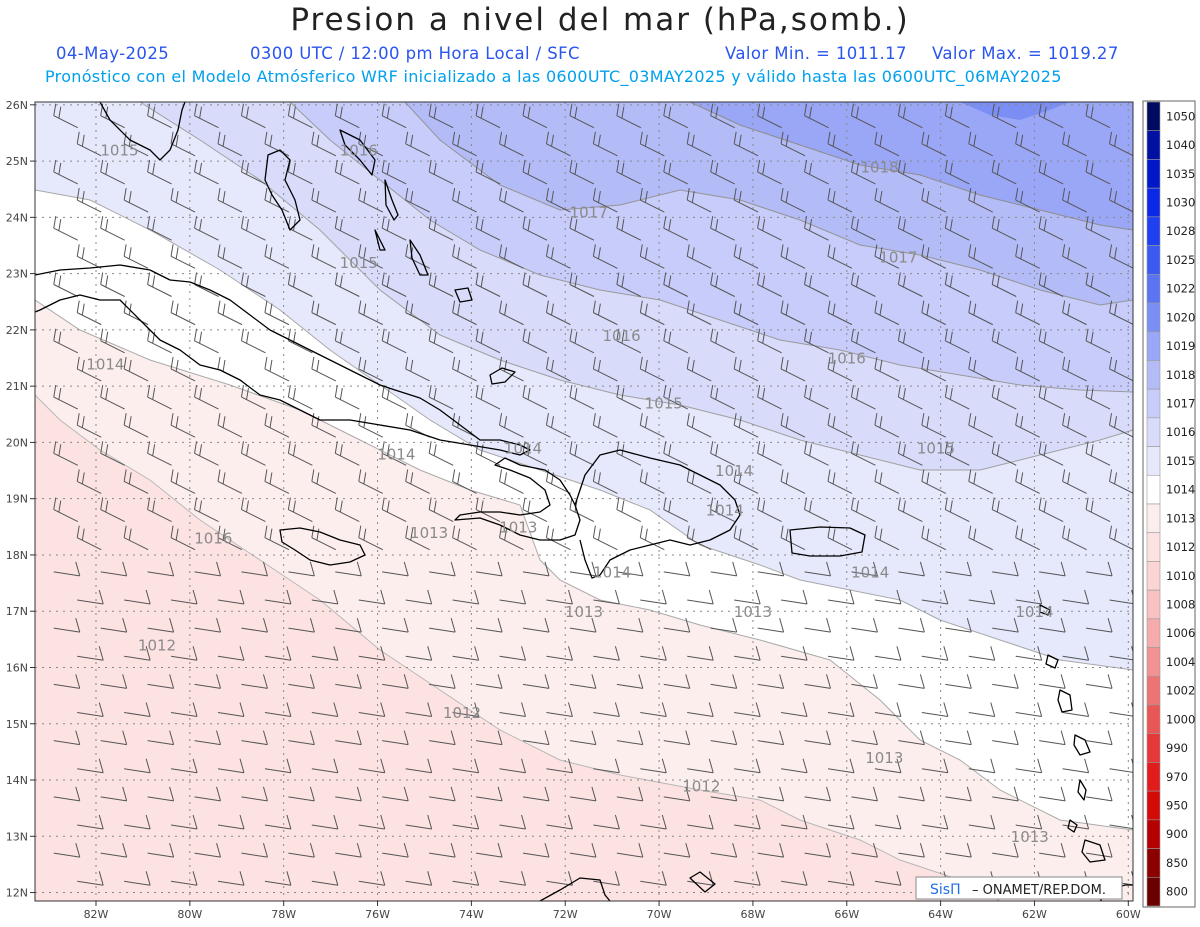 The width and height of the screenshot is (1200, 927). What do you see at coordinates (157, 646) in the screenshot?
I see `contour-label: 1012` at bounding box center [157, 646].